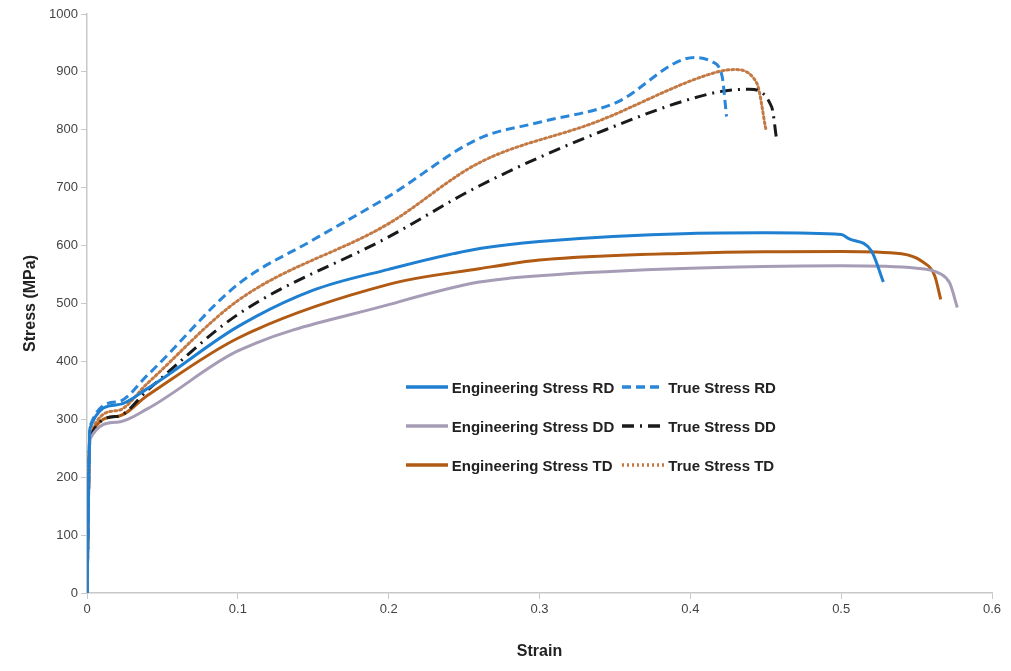 Image resolution: width=1011 pixels, height=671 pixels. Describe the element at coordinates (992, 609) in the screenshot. I see `x-tick-label: 0.6` at that location.